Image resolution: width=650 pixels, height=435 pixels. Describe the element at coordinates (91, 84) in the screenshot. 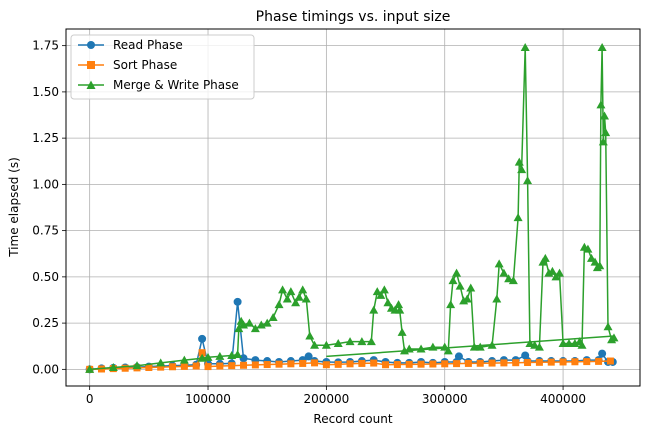

I see `legend-marker-triangle` at that location.